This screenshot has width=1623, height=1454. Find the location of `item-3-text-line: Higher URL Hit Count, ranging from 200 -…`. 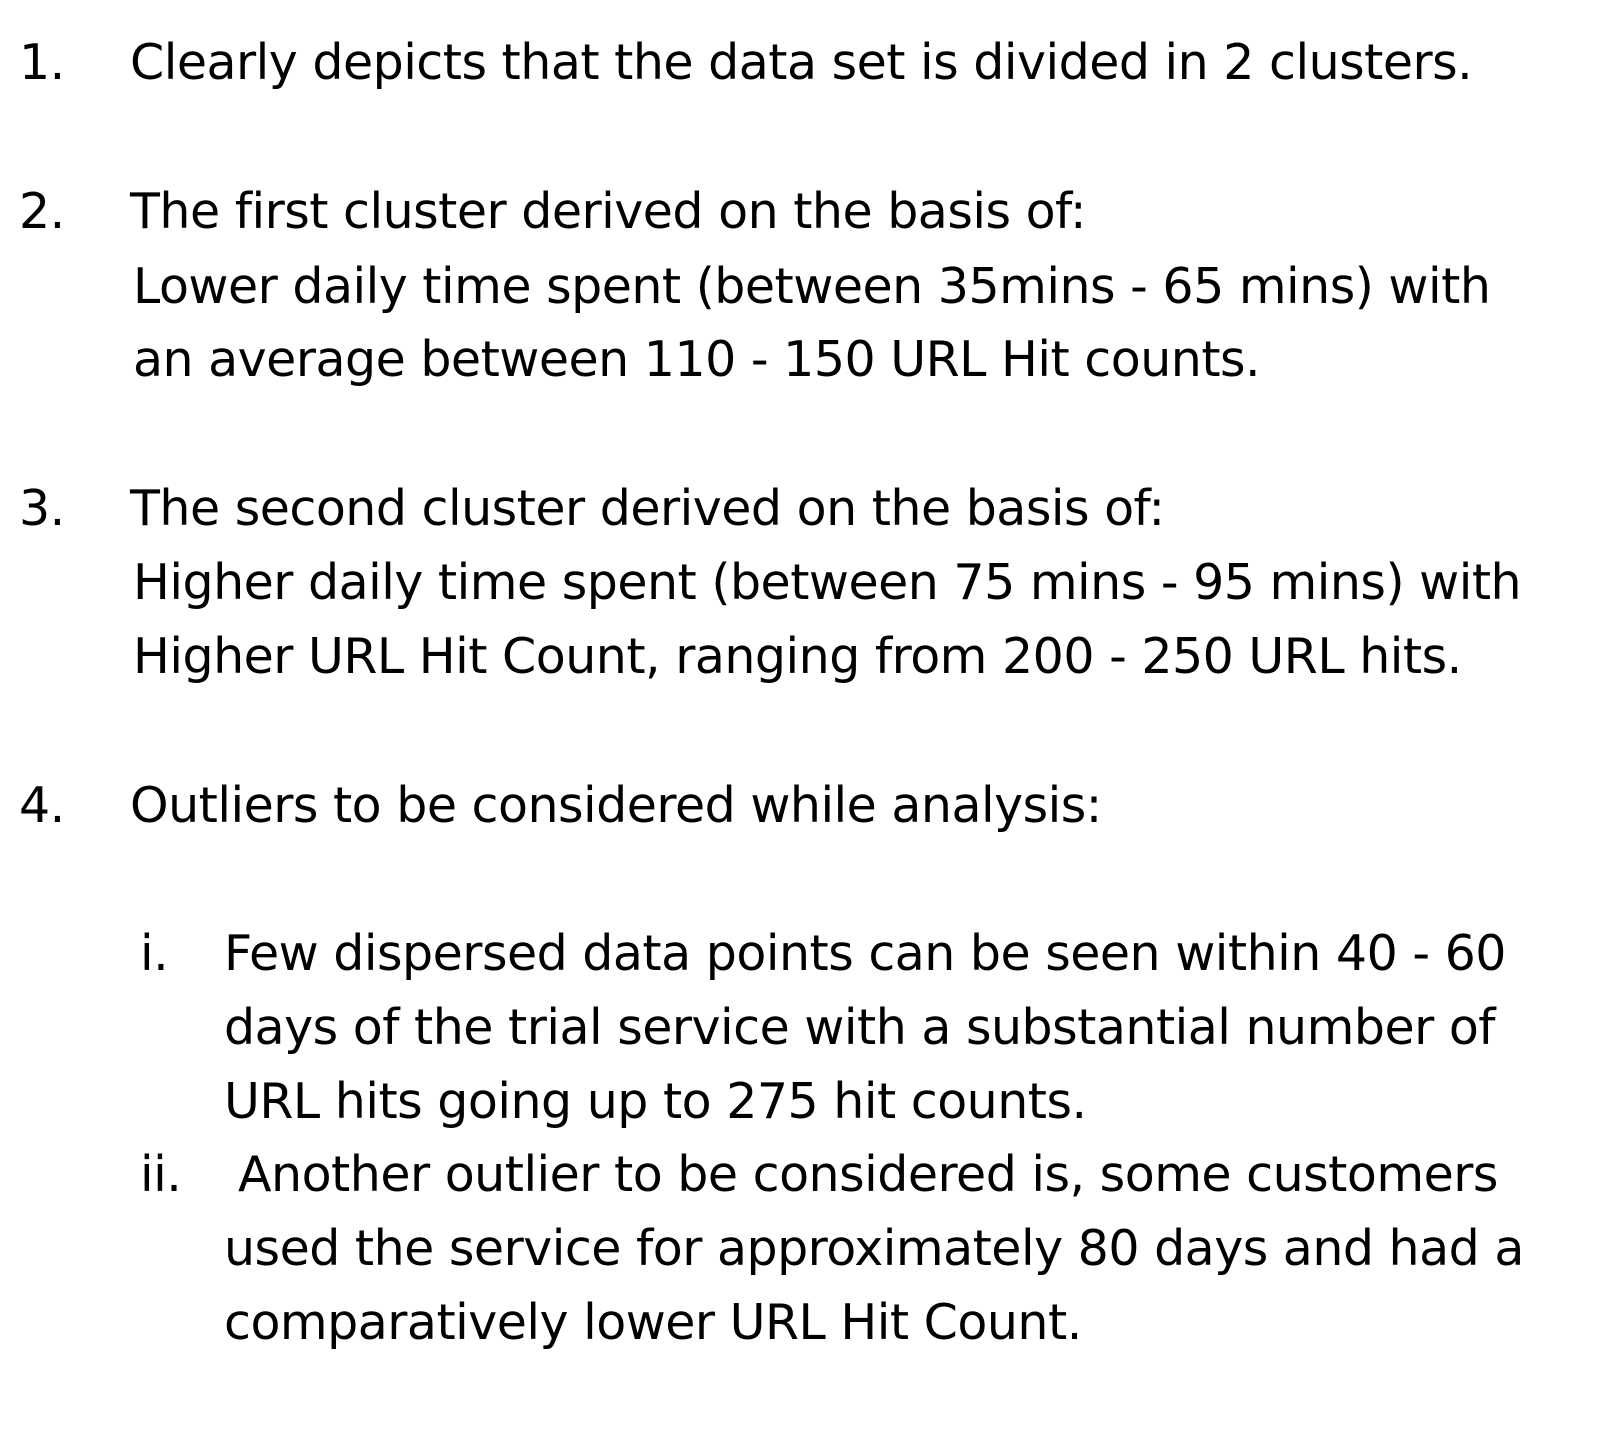

item-3-text-line: Higher URL Hit Count, ranging from 200 -… is located at coordinates (797, 656).